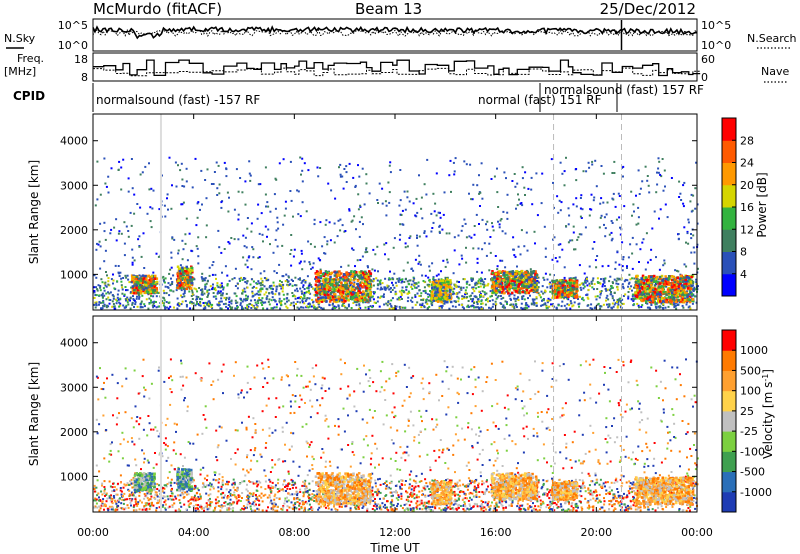 This screenshot has height=554, width=800. I want to click on beam-title: Beam 13, so click(388, 9).